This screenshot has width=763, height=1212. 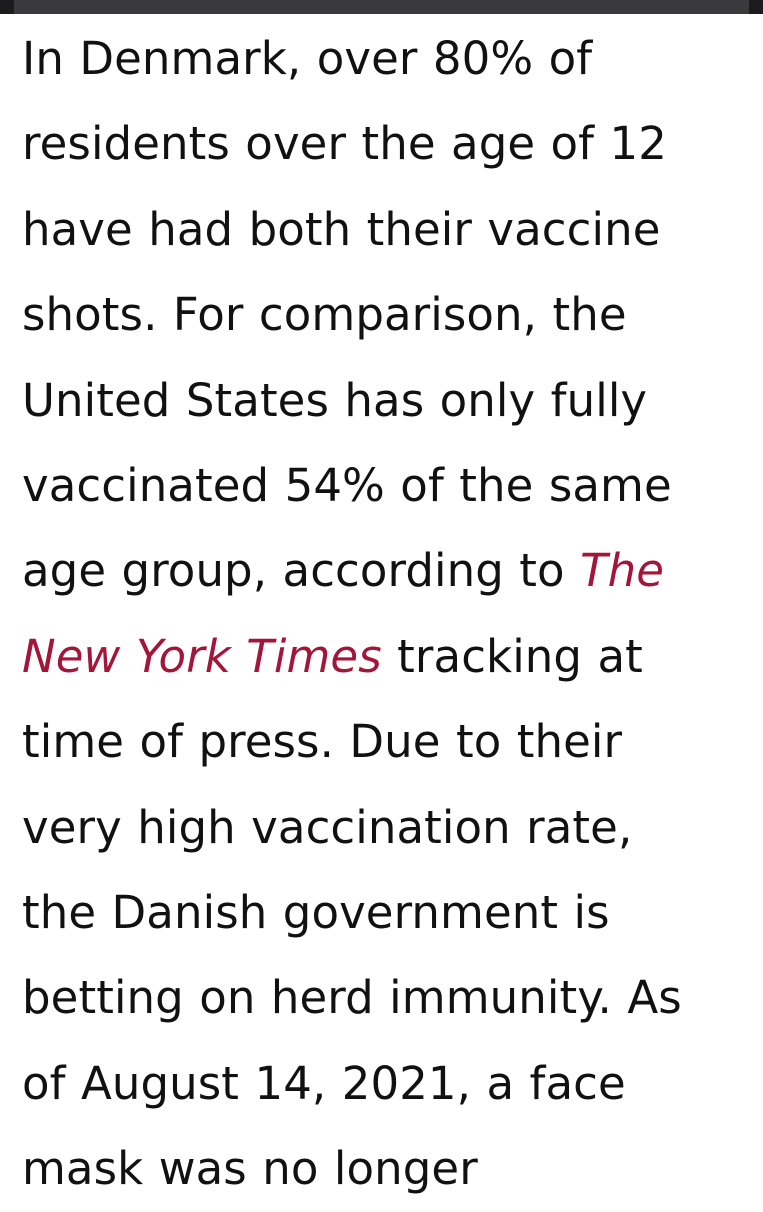 I want to click on top-bar, so click(x=381, y=7).